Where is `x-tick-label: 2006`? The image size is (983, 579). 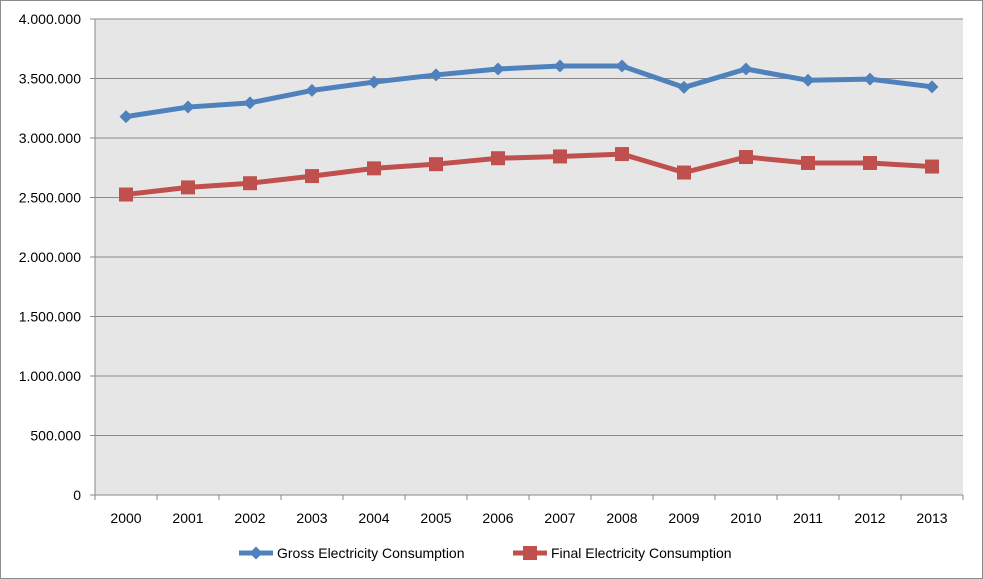
x-tick-label: 2006 is located at coordinates (497, 518).